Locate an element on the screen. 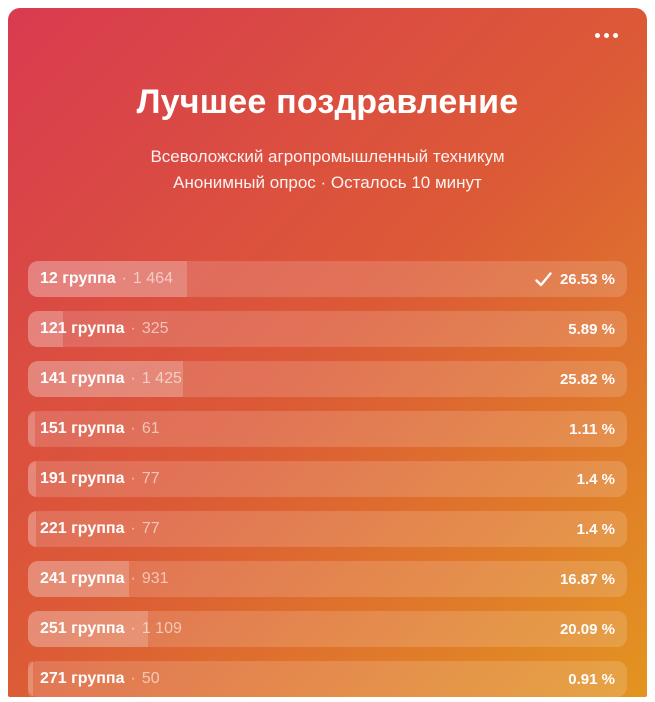 Image resolution: width=655 pixels, height=702 pixels. option-content: 141 группа · 1 425 25.82 % is located at coordinates (327, 379).